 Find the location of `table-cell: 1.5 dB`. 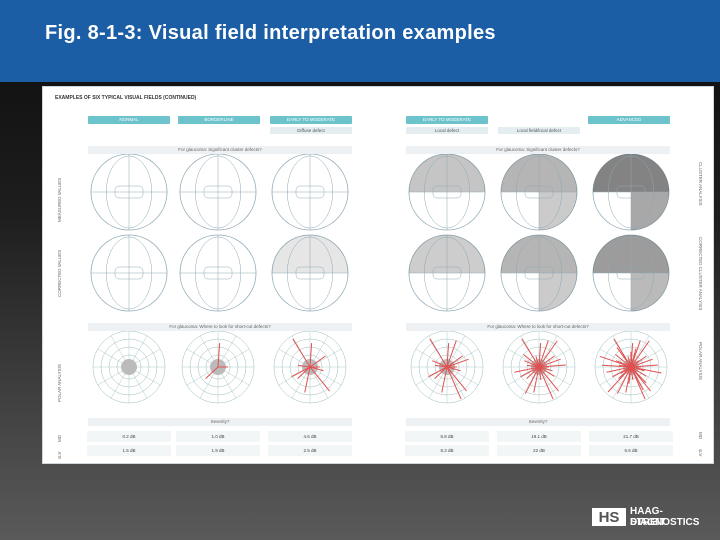

table-cell: 1.5 dB is located at coordinates (129, 450).